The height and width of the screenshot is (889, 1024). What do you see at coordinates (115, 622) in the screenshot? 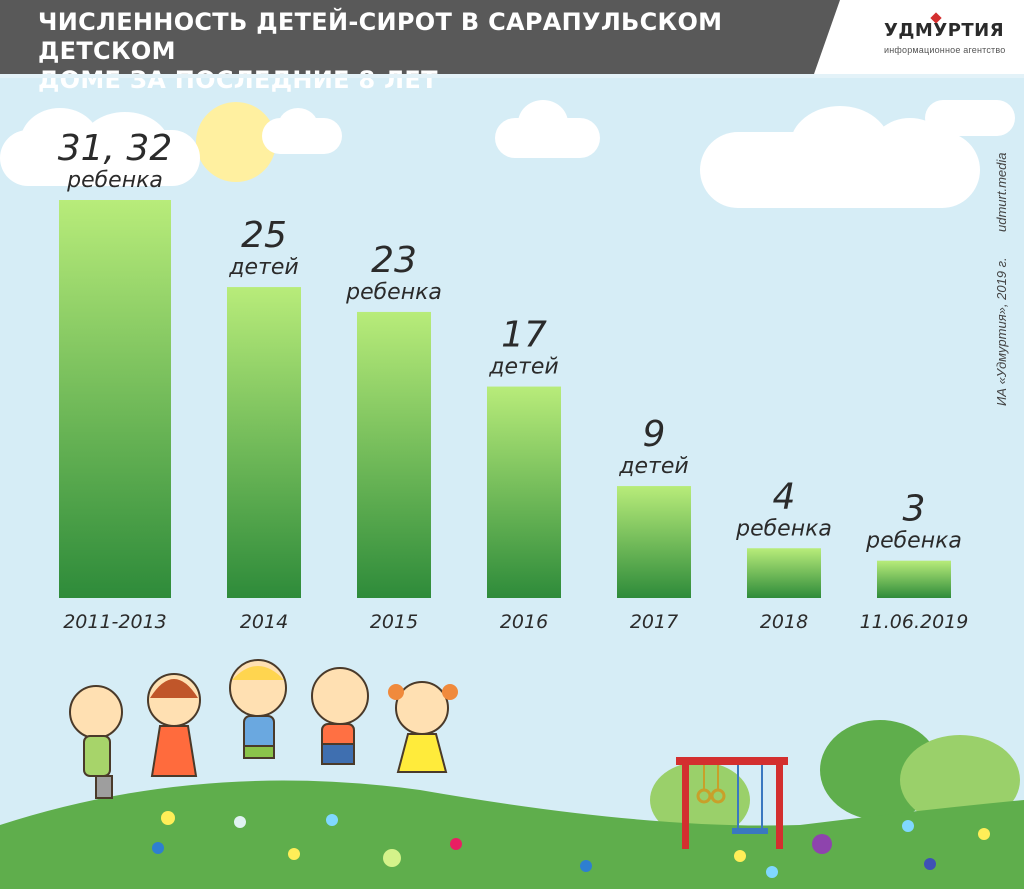
I see `category-label: 2011-2013` at bounding box center [115, 622].